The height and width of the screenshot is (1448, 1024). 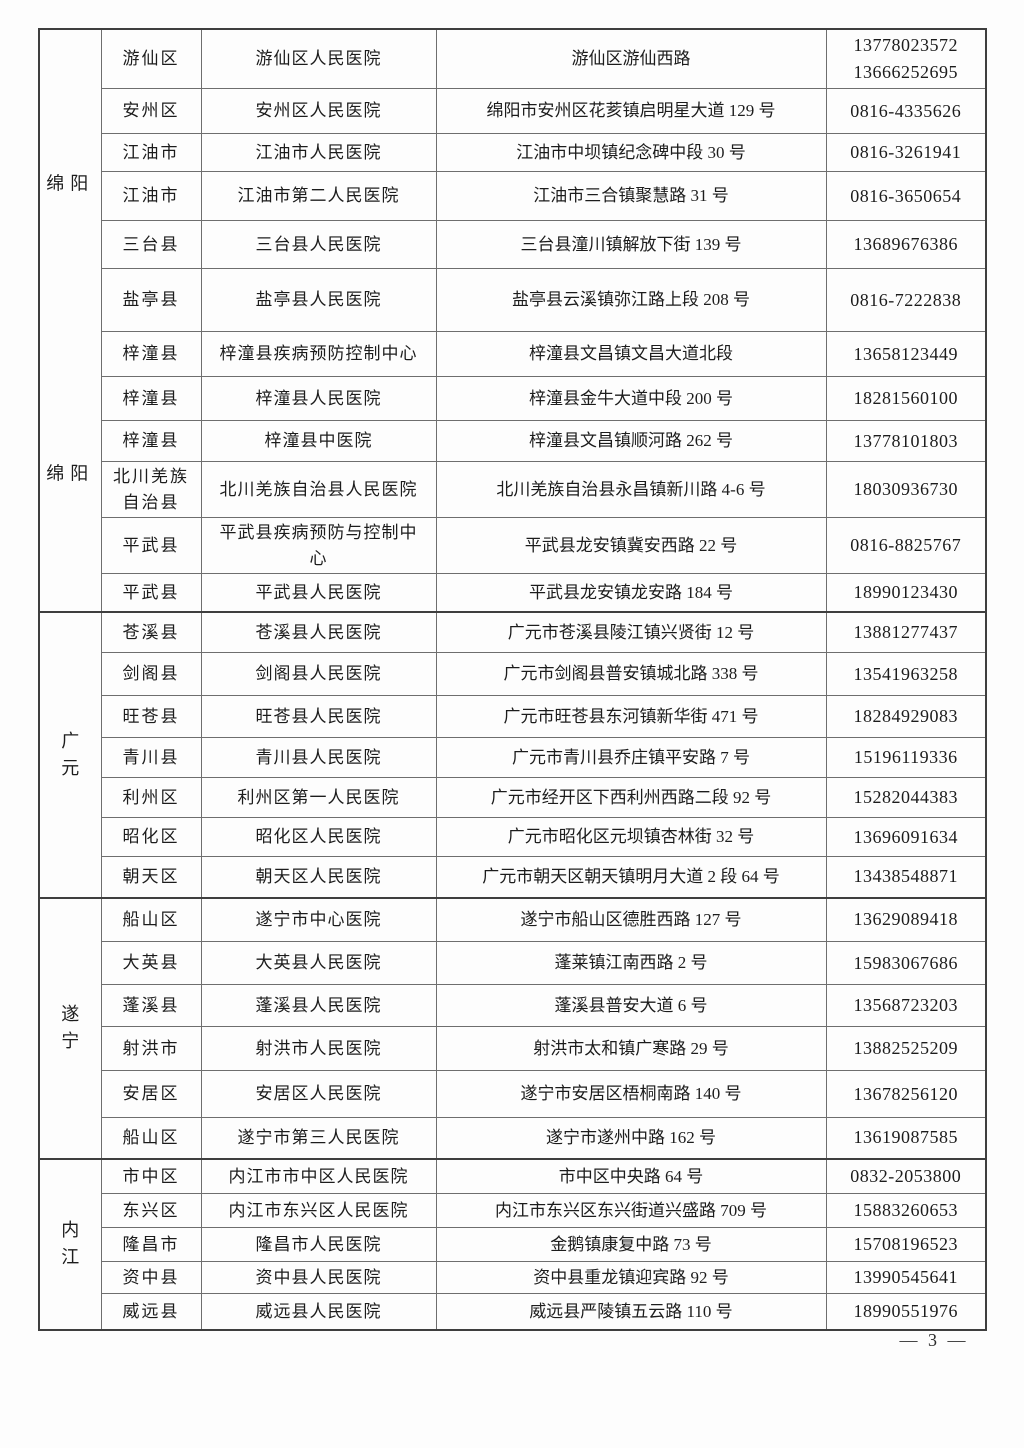 What do you see at coordinates (318, 111) in the screenshot?
I see `facility-cell: 安州区人民医院` at bounding box center [318, 111].